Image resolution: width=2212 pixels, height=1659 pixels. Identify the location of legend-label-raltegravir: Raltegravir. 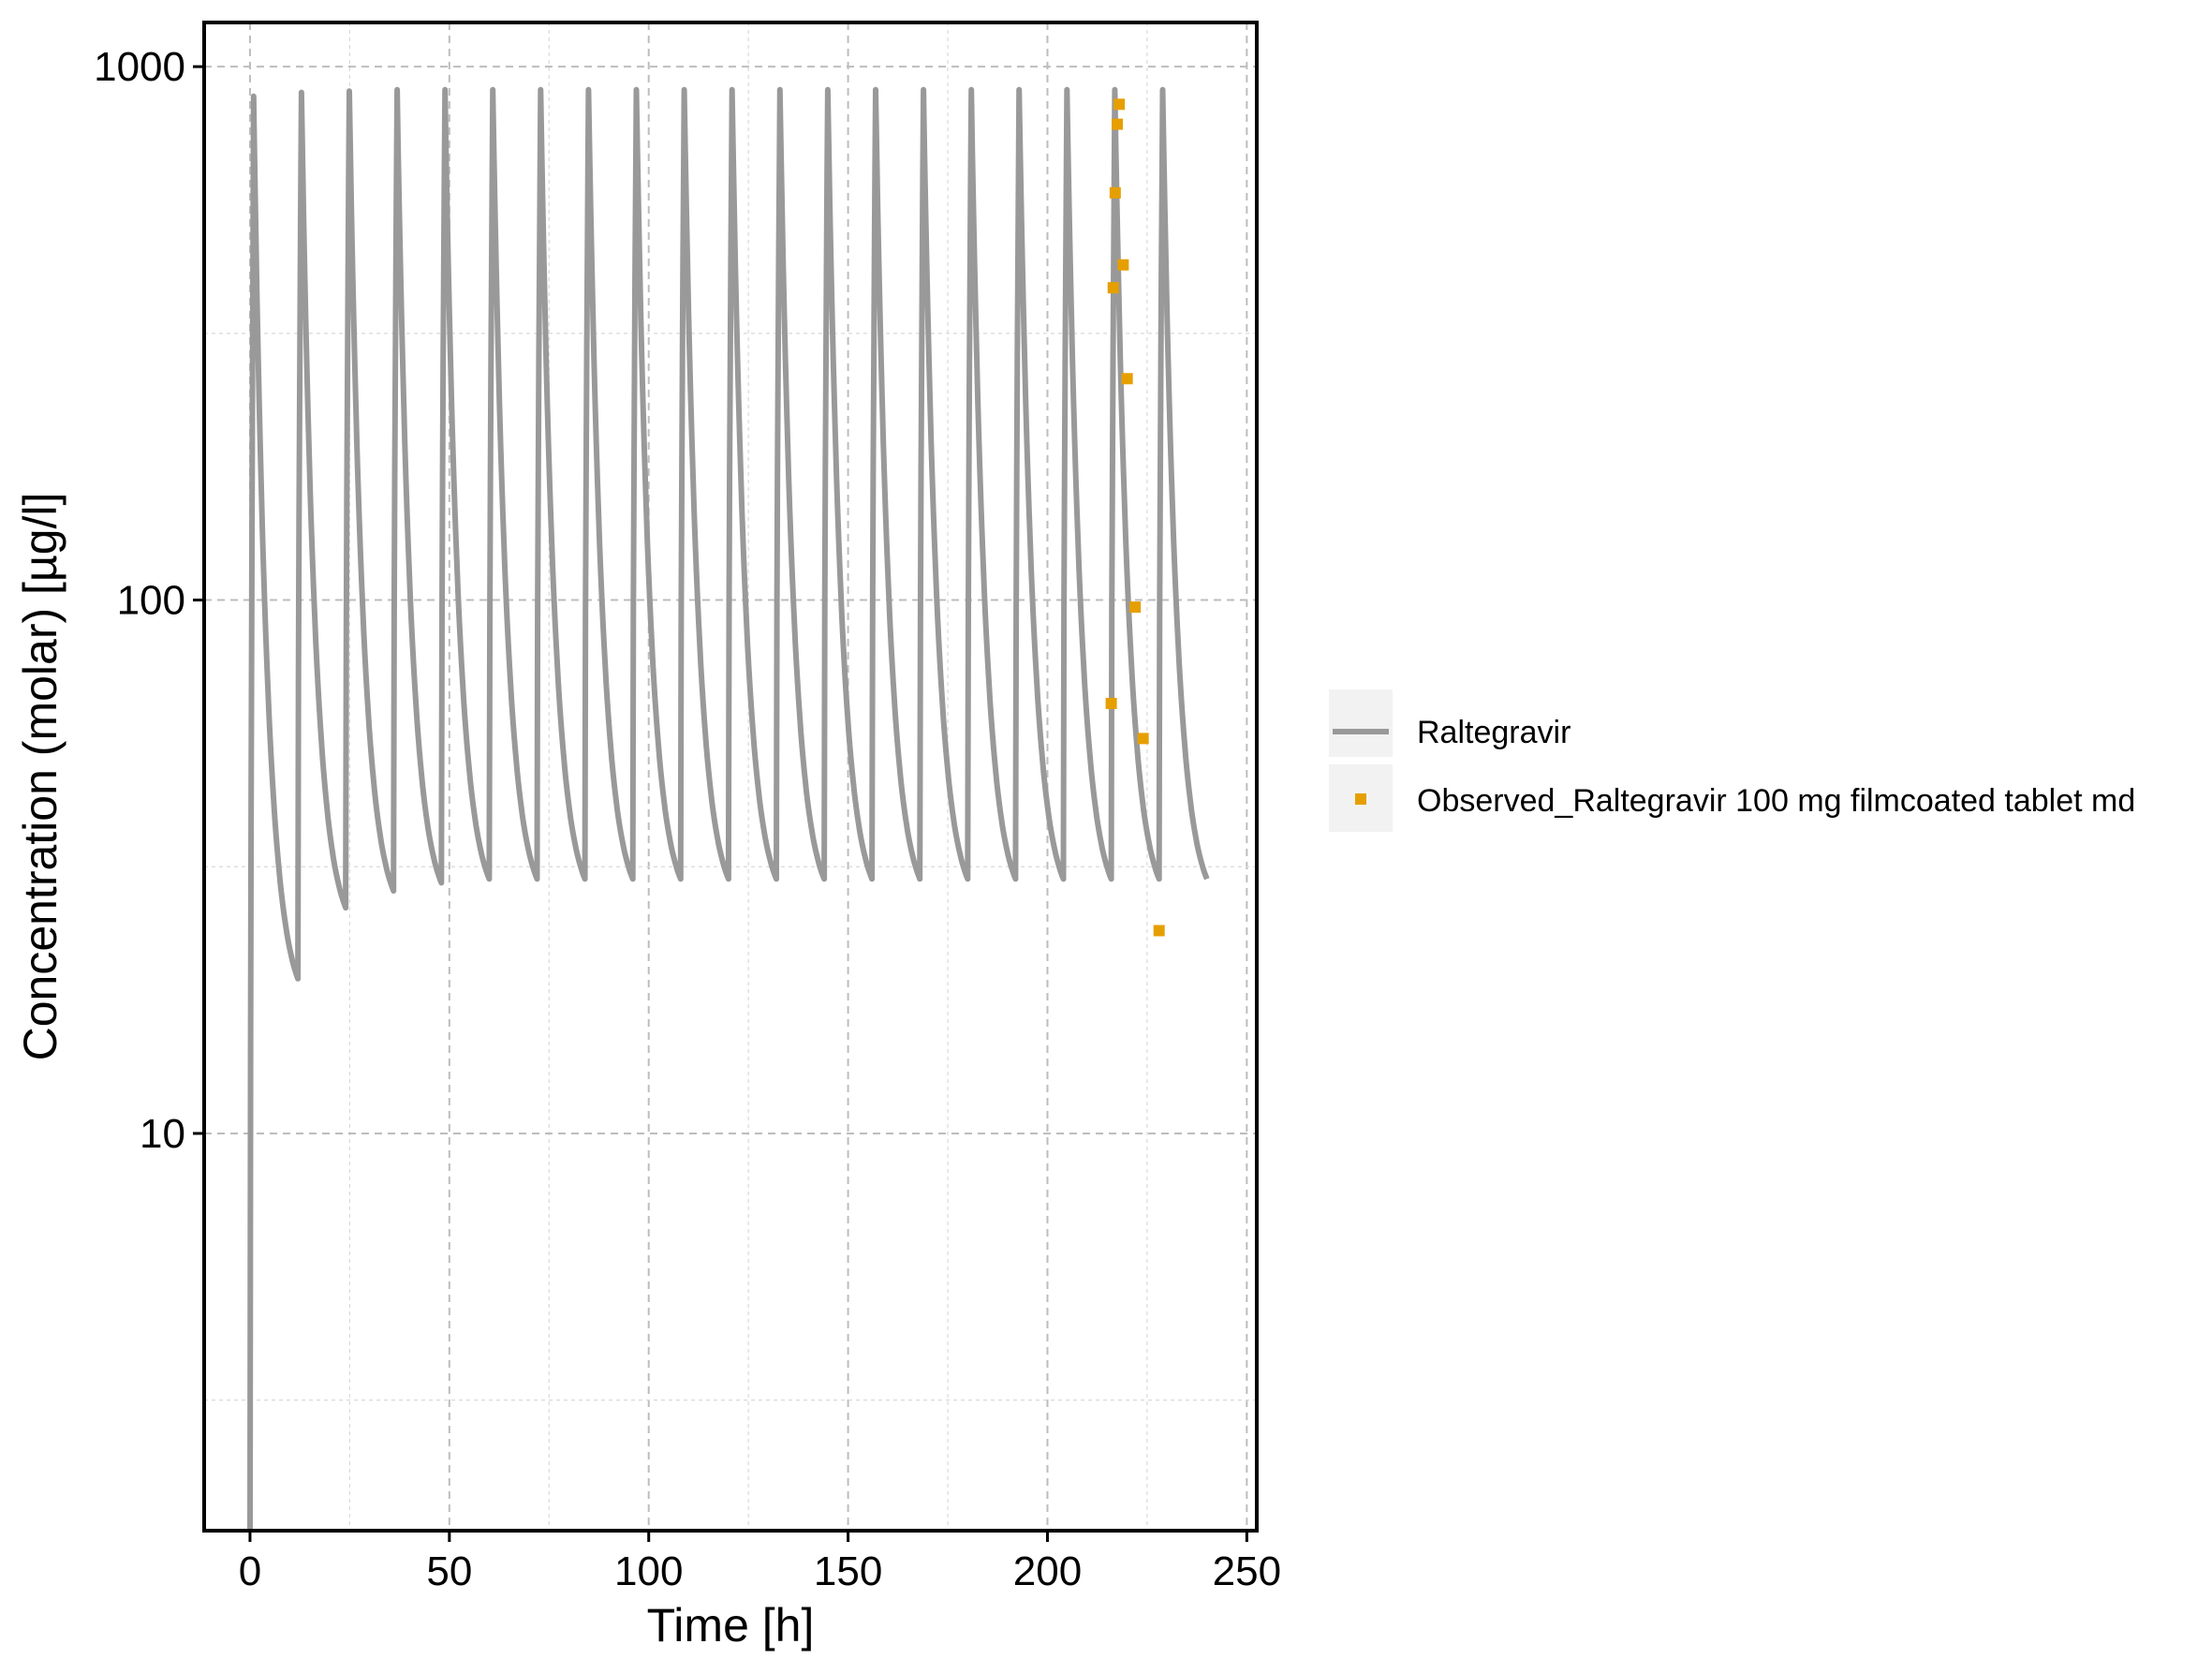
(1494, 732).